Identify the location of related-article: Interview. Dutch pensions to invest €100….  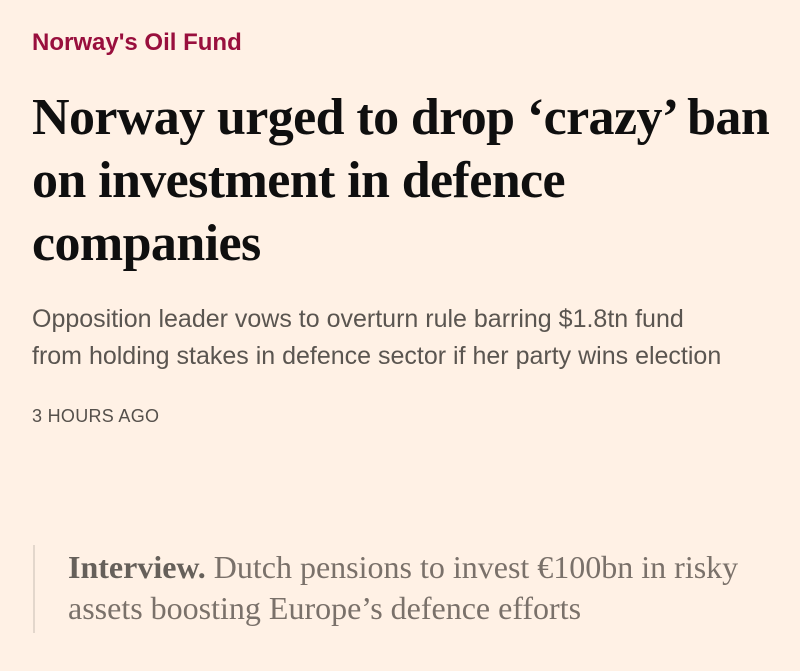
(410, 589).